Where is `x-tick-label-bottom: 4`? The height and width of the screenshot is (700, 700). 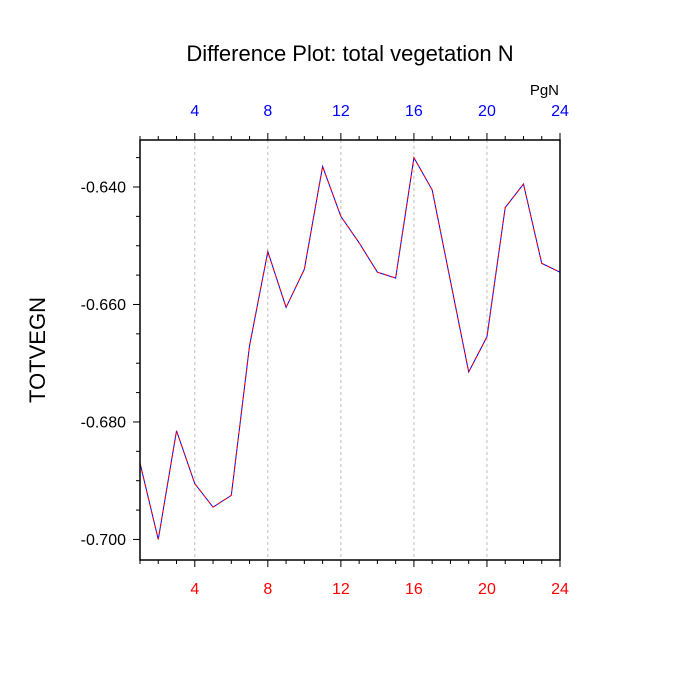 x-tick-label-bottom: 4 is located at coordinates (194, 589).